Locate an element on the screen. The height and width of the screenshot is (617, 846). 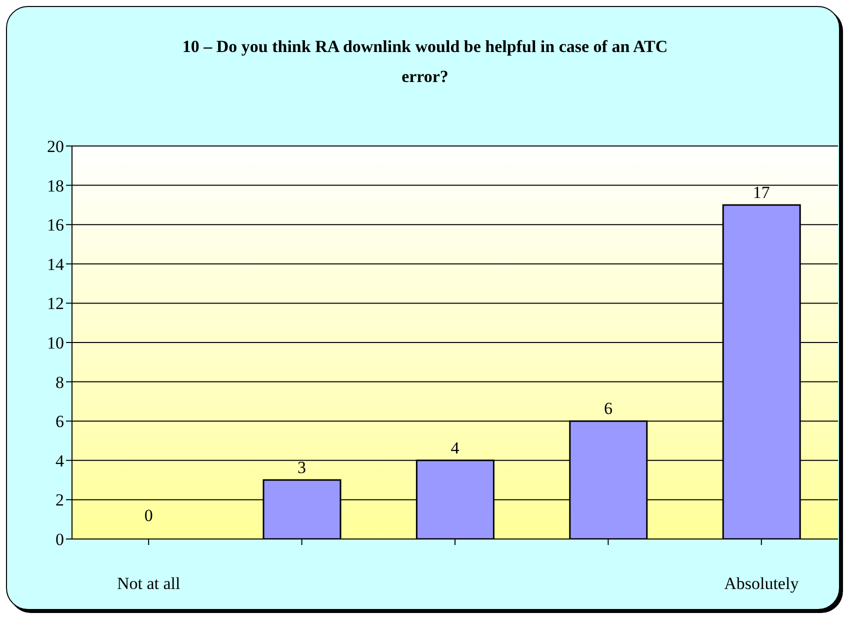
data-label: 0 is located at coordinates (148, 515).